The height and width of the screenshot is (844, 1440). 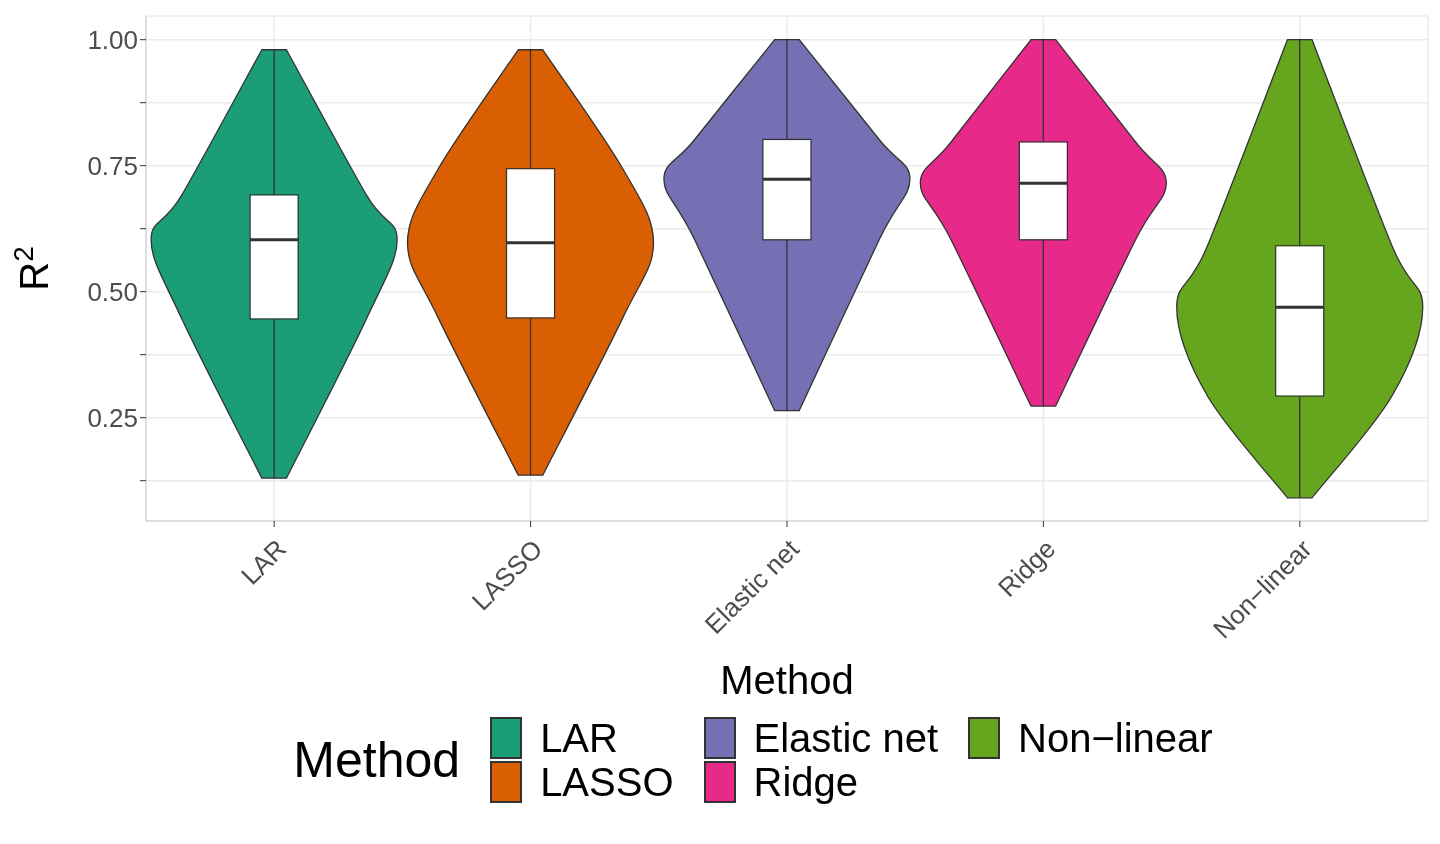 What do you see at coordinates (846, 738) in the screenshot?
I see `legend-label: Elastic net` at bounding box center [846, 738].